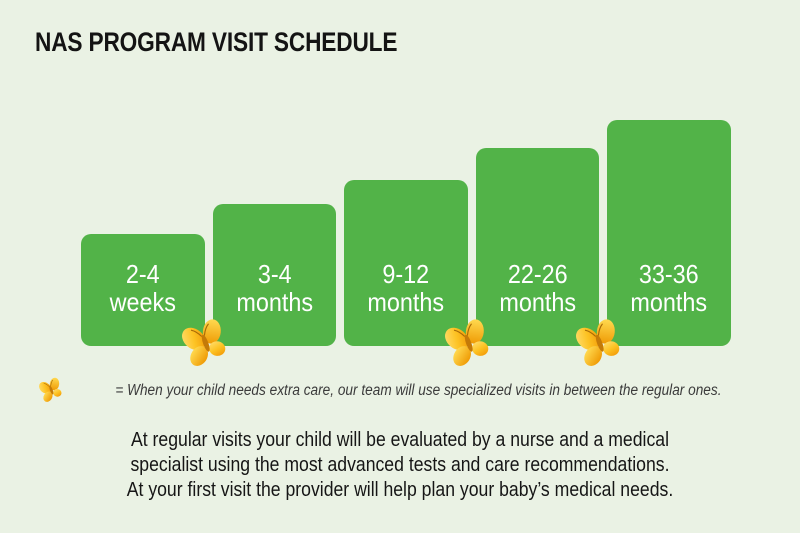 The height and width of the screenshot is (533, 800). What do you see at coordinates (274, 288) in the screenshot?
I see `bar-label: 3-4 months` at bounding box center [274, 288].